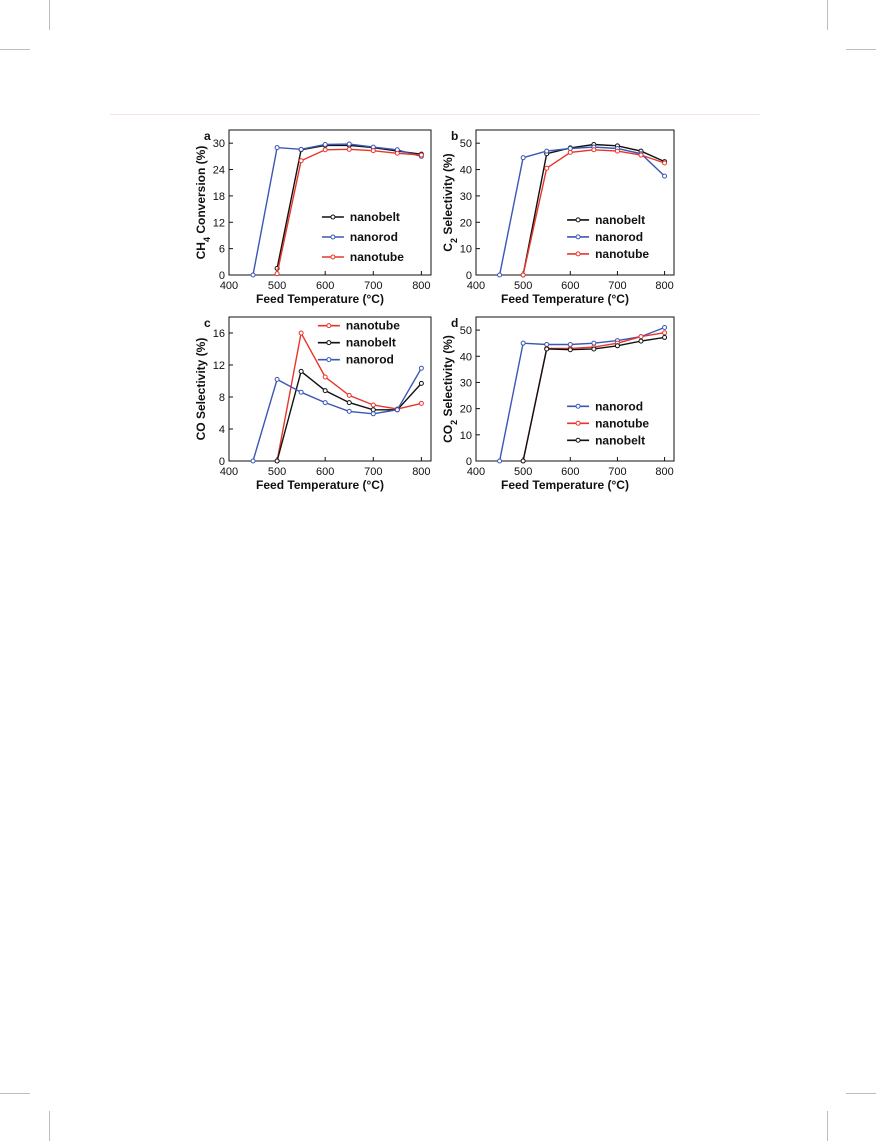  Describe the element at coordinates (201, 250) in the screenshot. I see `y-axis-title-part: CH` at that location.